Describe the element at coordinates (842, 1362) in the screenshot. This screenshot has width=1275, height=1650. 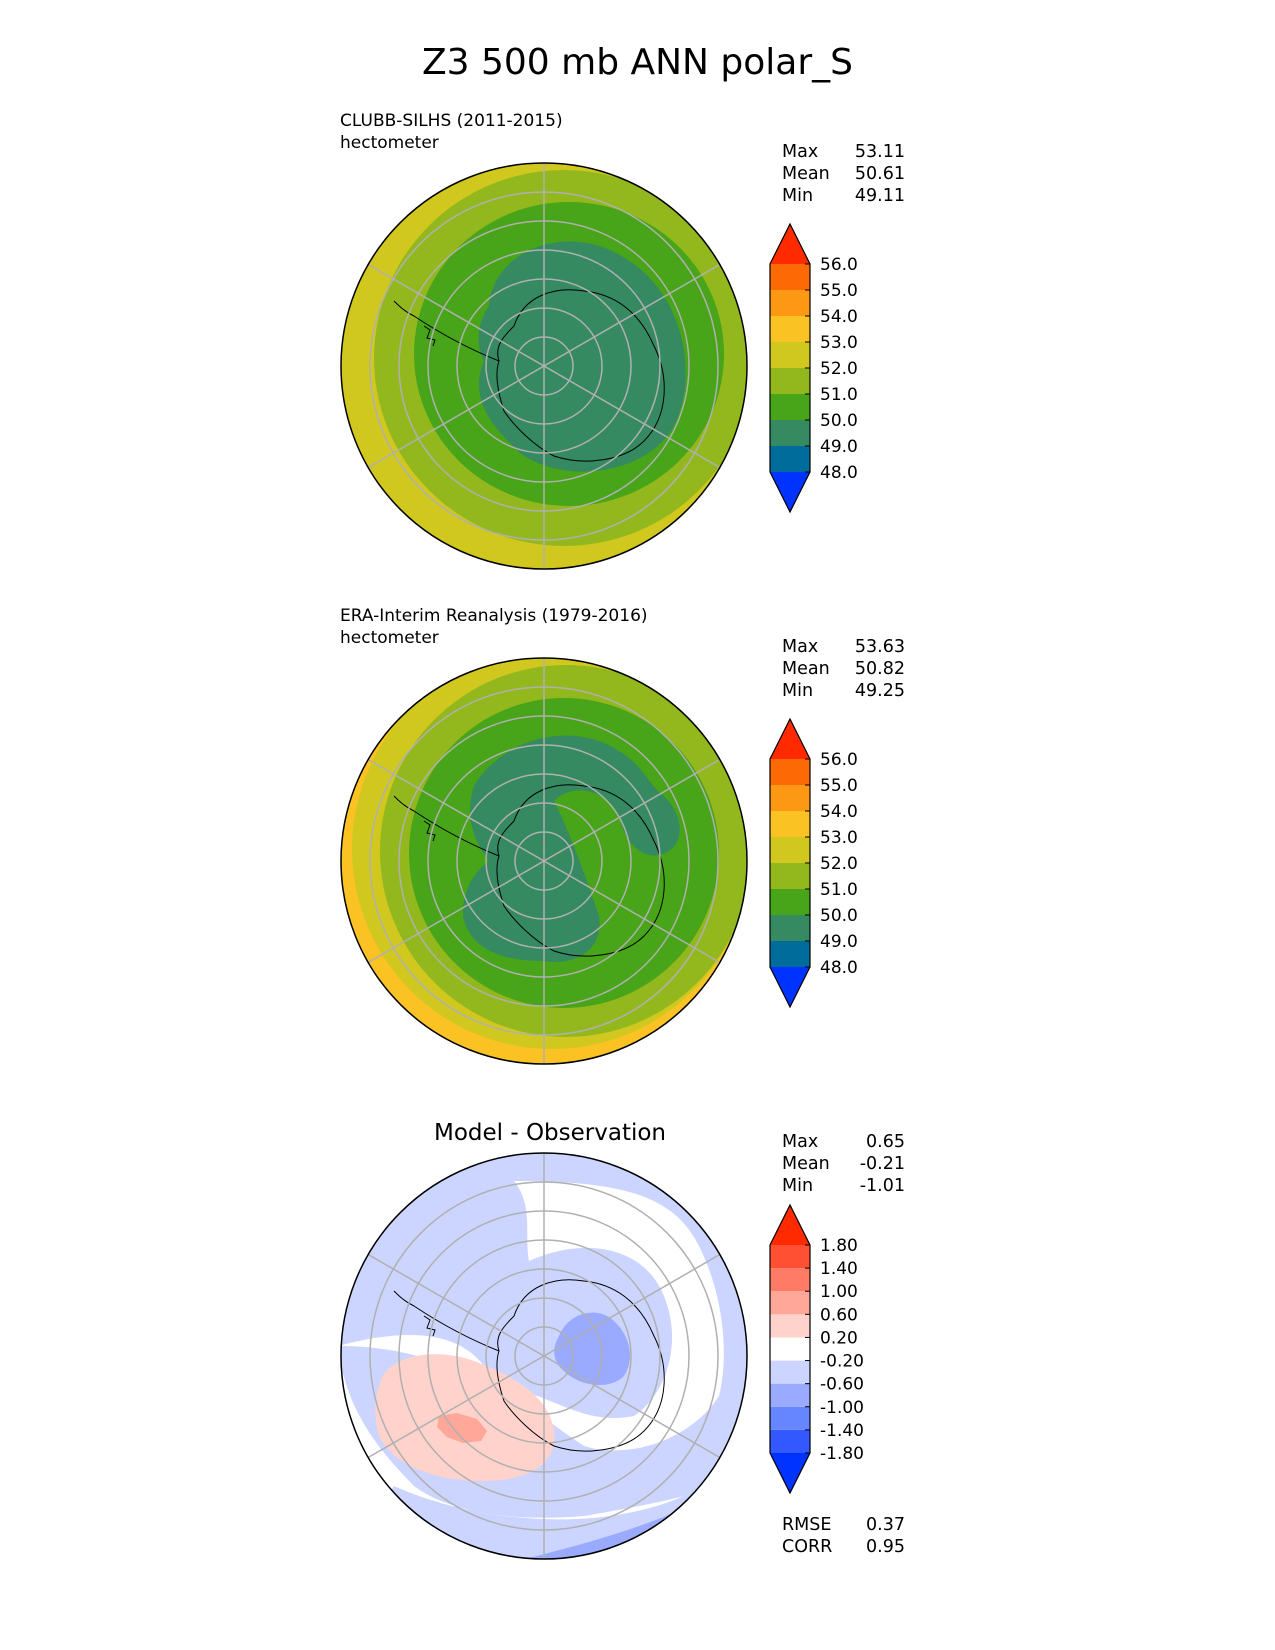
I see `colorbar-tick-label: -0.20` at that location.